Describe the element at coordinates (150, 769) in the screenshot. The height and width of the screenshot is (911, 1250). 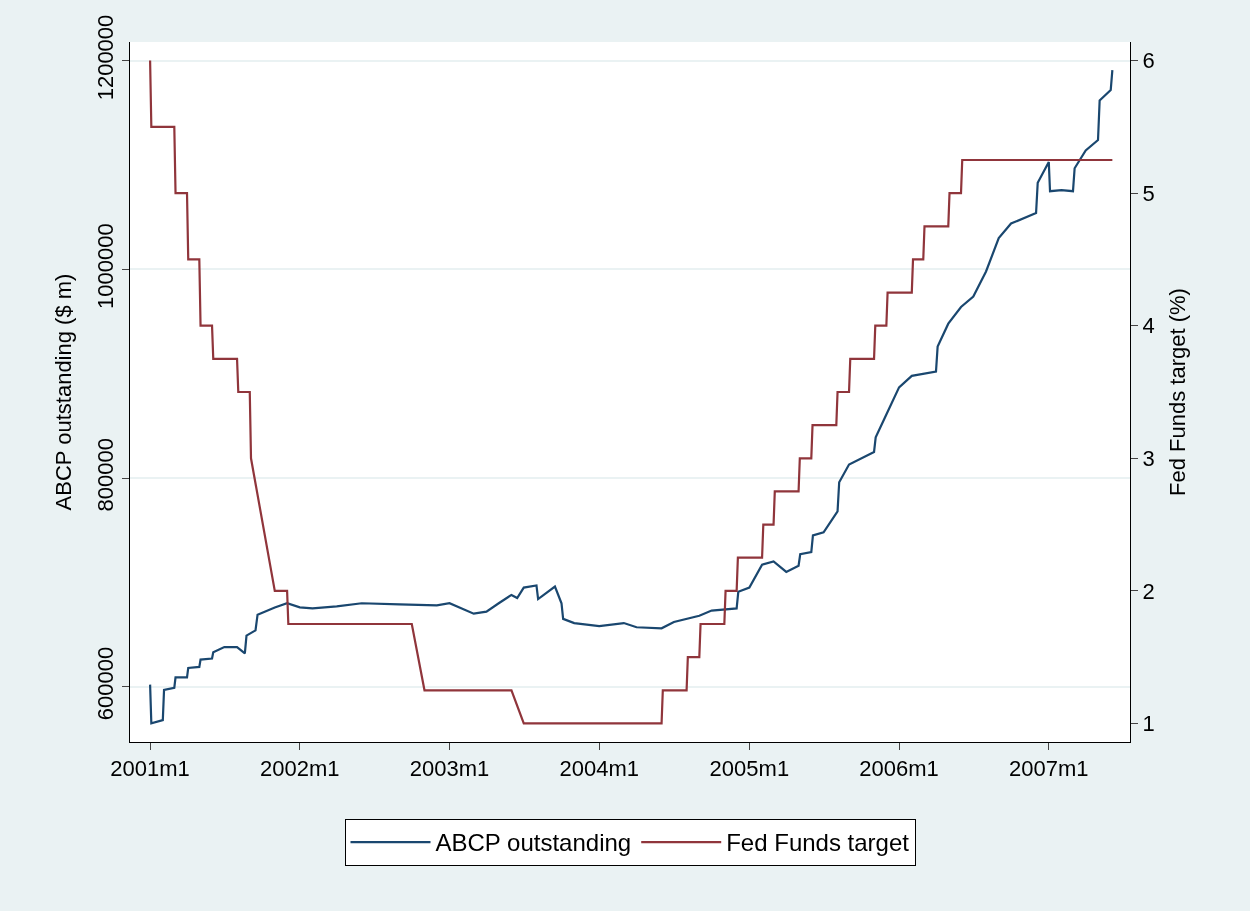
I see `x-tick-label: 2001m1` at that location.